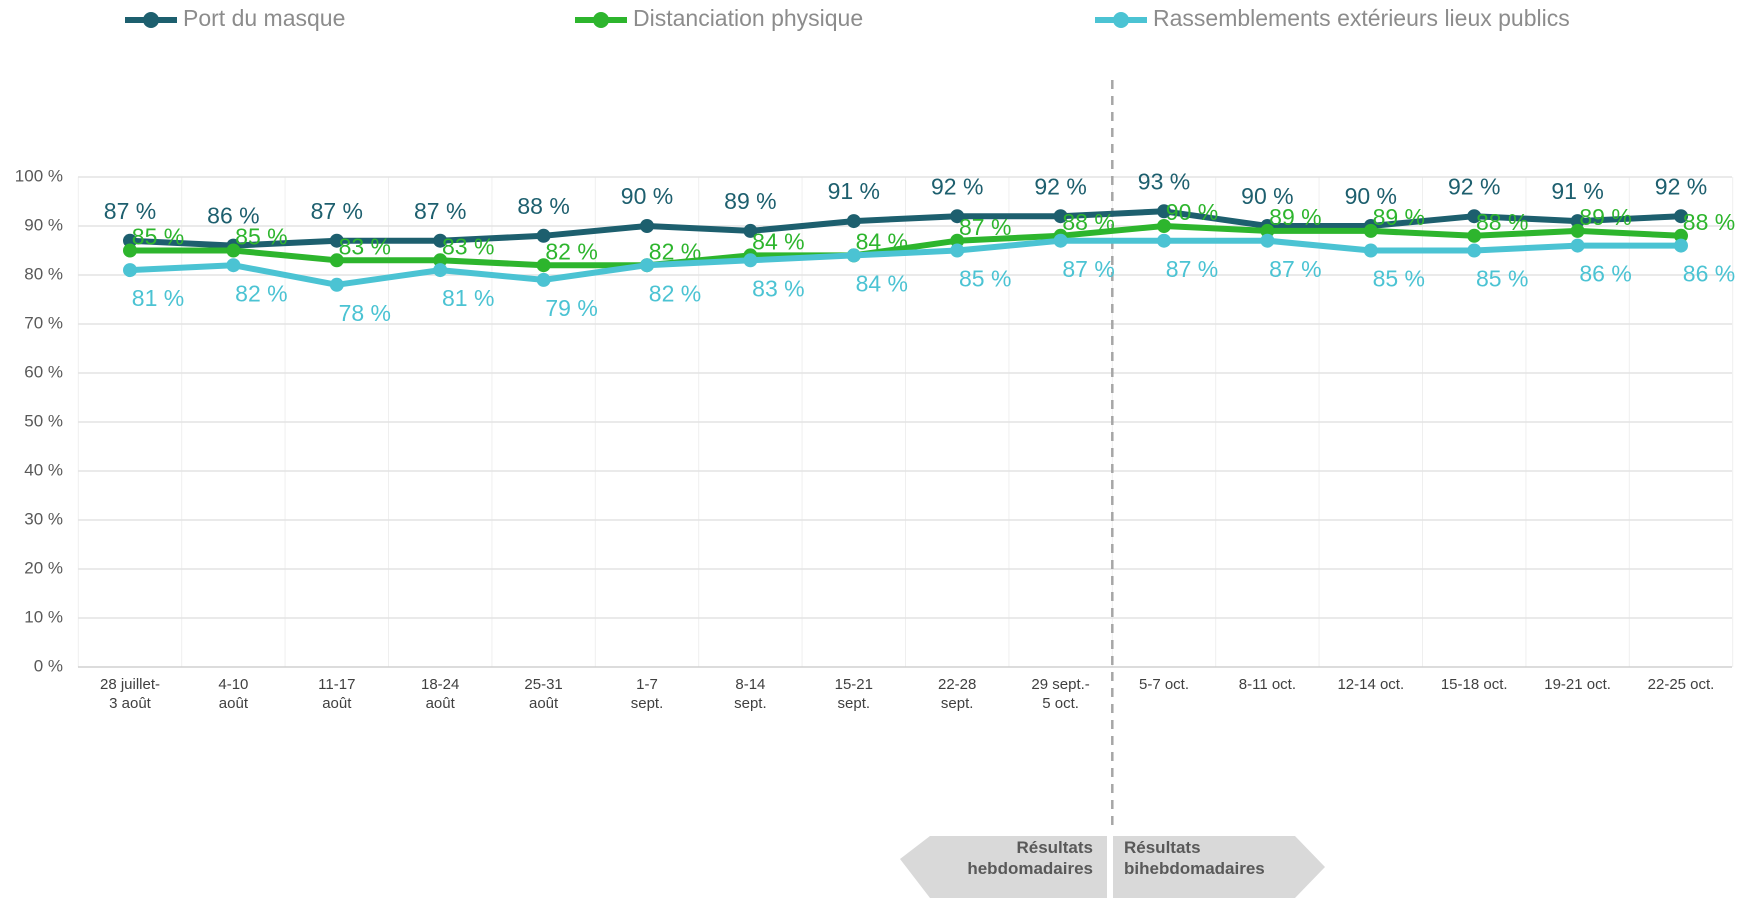 This screenshot has height=898, width=1758. Describe the element at coordinates (1003, 867) in the screenshot. I see `arrow-left` at that location.